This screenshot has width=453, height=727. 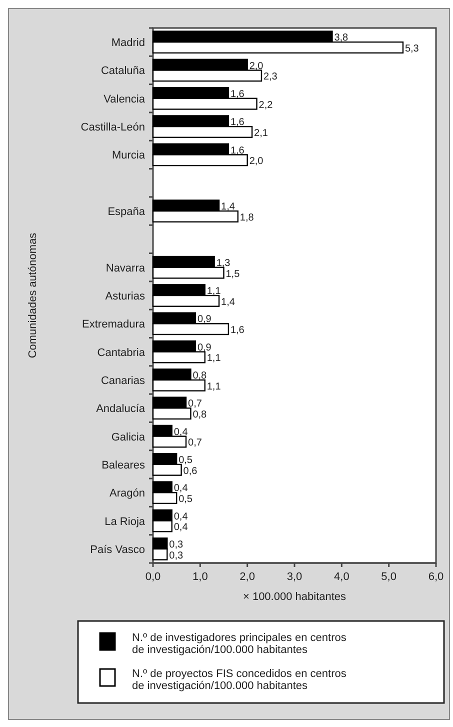 I want to click on x-tick-label: 0,0, so click(x=153, y=577).